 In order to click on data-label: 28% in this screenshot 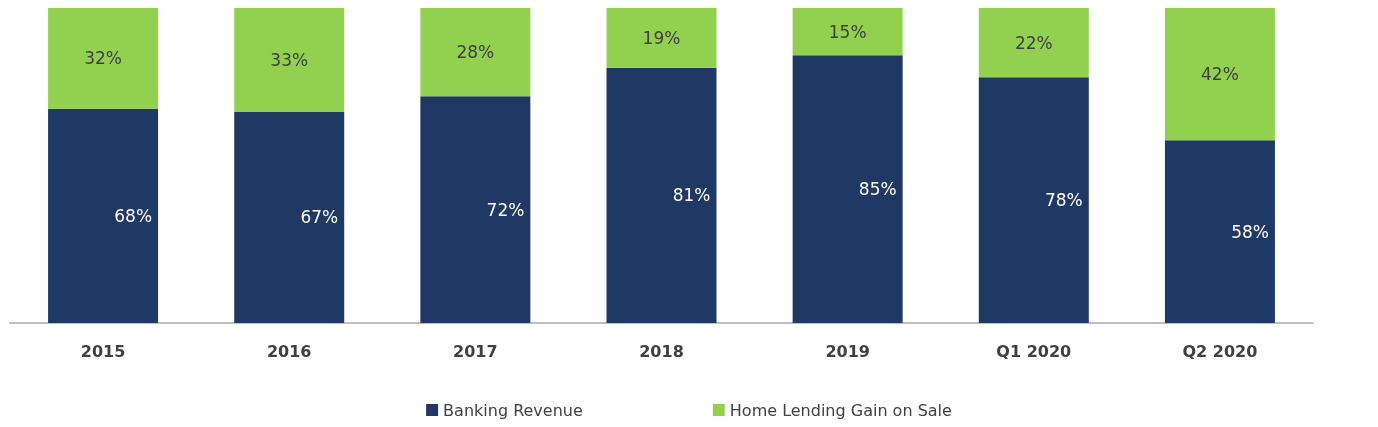, I will do `click(475, 52)`.